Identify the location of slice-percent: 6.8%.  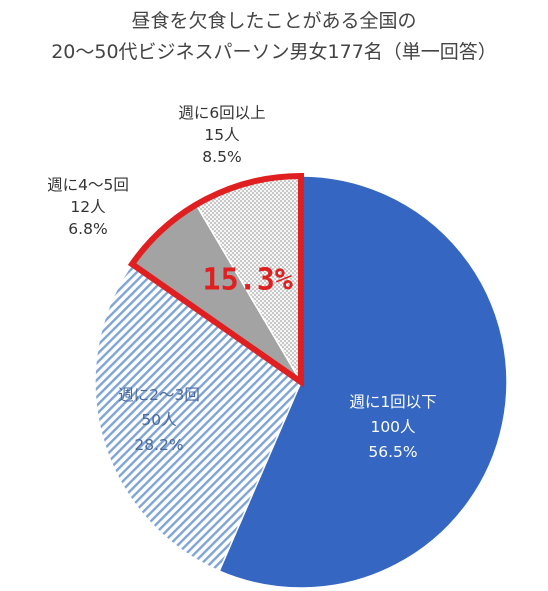
(87, 229).